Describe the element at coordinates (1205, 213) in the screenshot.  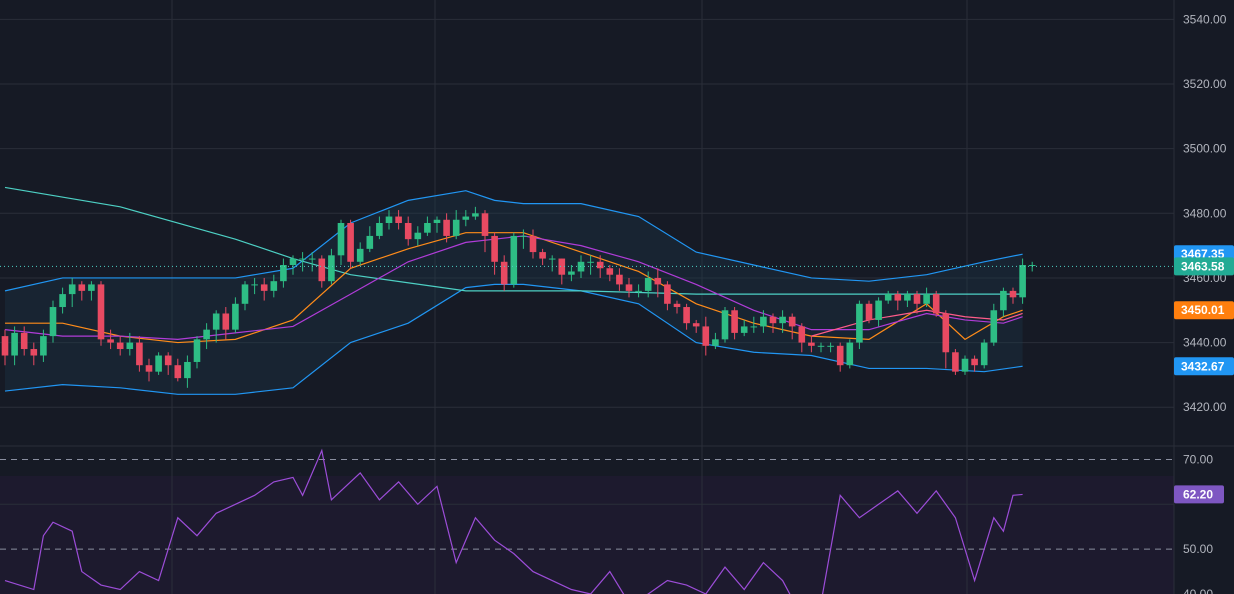
I see `price-tick-label: 3480.00` at that location.